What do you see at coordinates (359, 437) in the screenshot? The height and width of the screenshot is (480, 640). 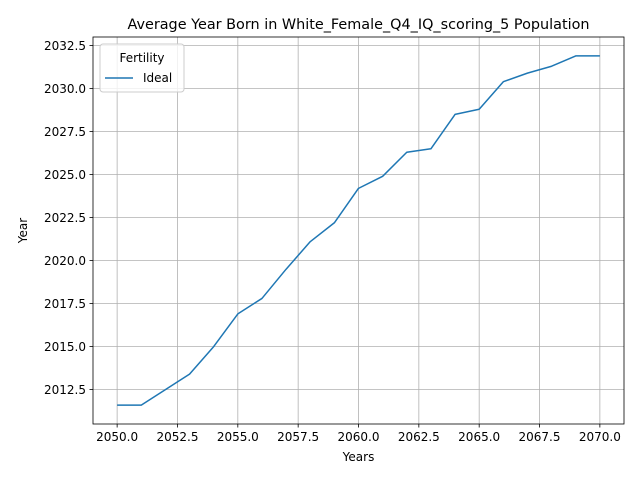 I see `x-tick-label: 2060.0` at bounding box center [359, 437].